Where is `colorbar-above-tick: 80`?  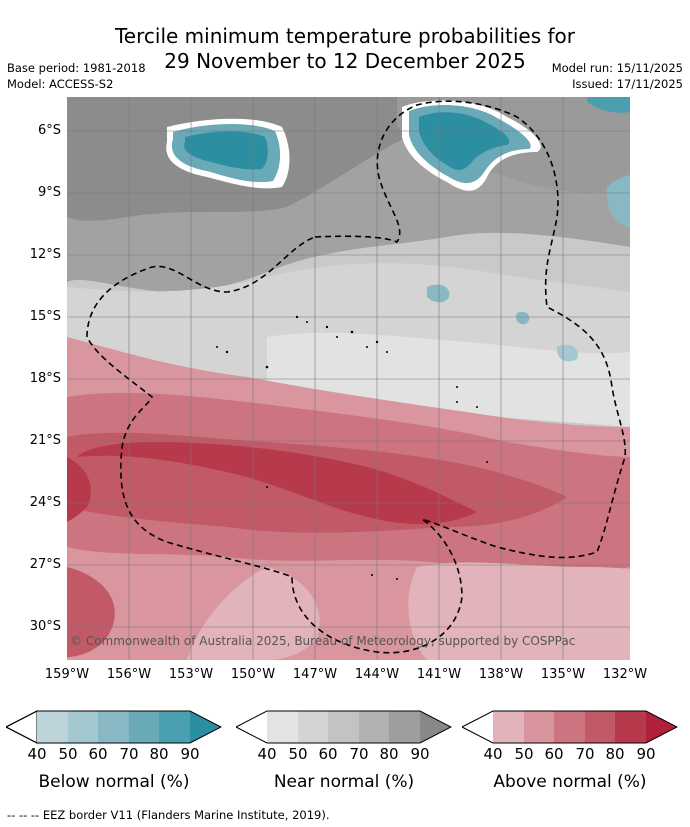
colorbar-above-tick: 80 is located at coordinates (615, 754).